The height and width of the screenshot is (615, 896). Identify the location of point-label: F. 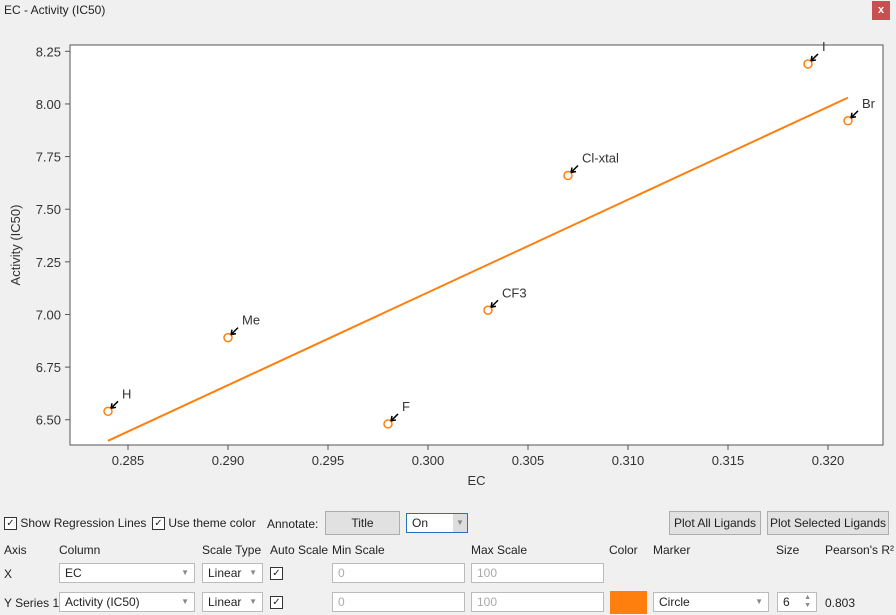
(406, 406).